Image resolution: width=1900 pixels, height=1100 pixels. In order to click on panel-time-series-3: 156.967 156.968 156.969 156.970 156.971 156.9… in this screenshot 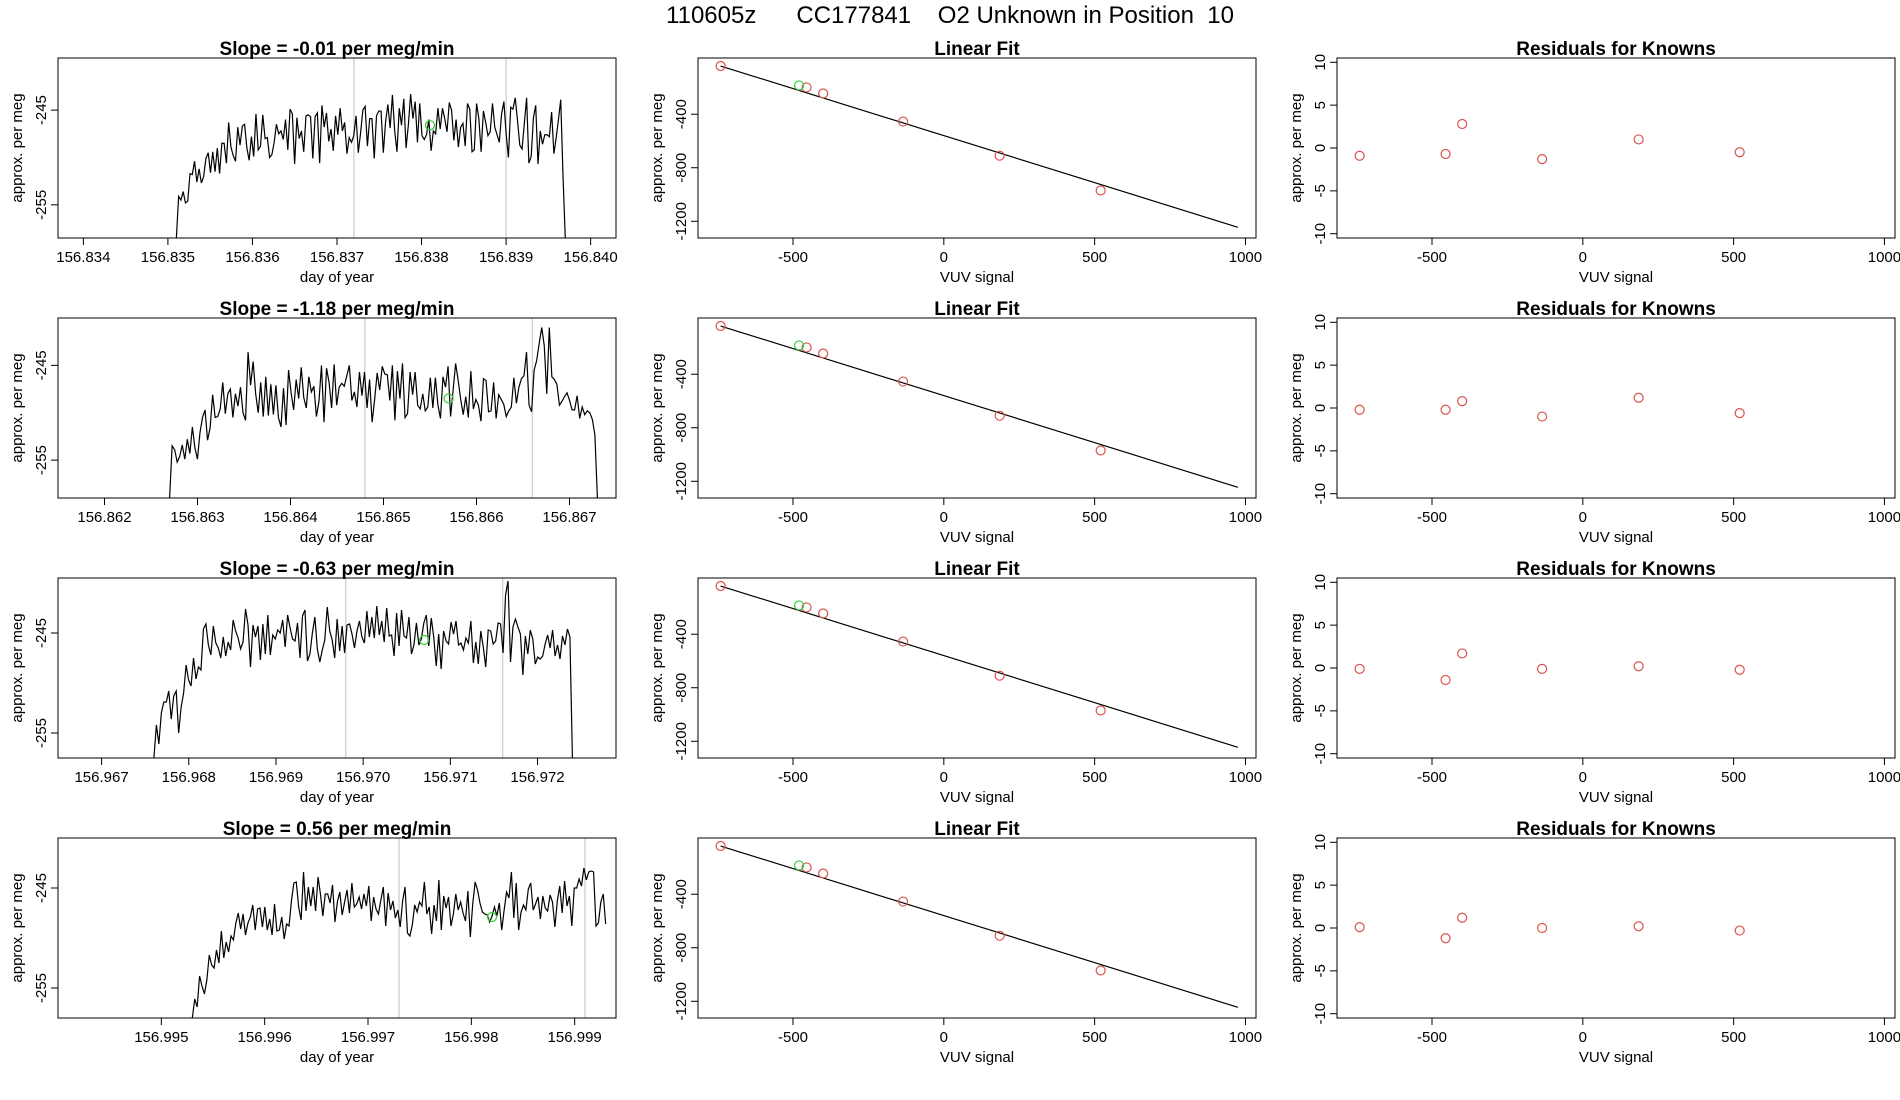, I will do `click(313, 682)`.